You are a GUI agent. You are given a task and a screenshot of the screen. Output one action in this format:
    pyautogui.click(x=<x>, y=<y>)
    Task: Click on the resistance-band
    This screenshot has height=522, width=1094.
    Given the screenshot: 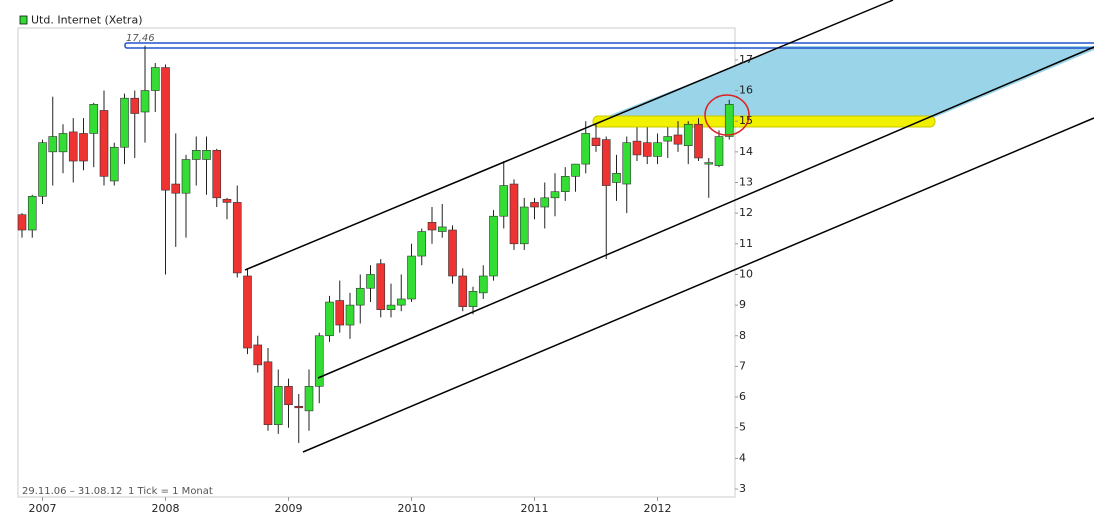 What is the action you would take?
    pyautogui.click(x=764, y=121)
    